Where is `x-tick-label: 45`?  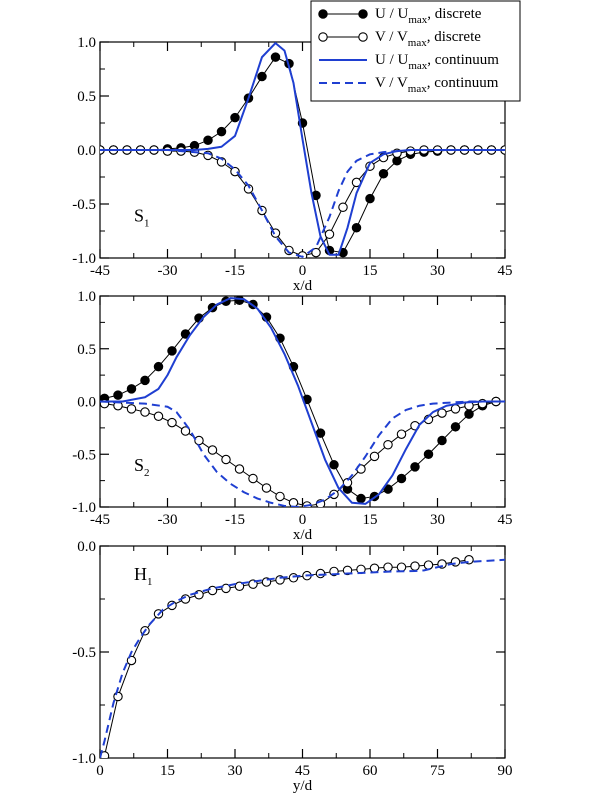 x-tick-label: 45 is located at coordinates (505, 520).